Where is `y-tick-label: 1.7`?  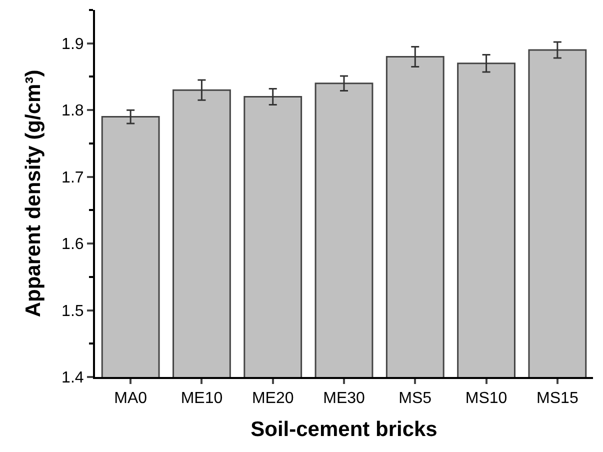 y-tick-label: 1.7 is located at coordinates (73, 177).